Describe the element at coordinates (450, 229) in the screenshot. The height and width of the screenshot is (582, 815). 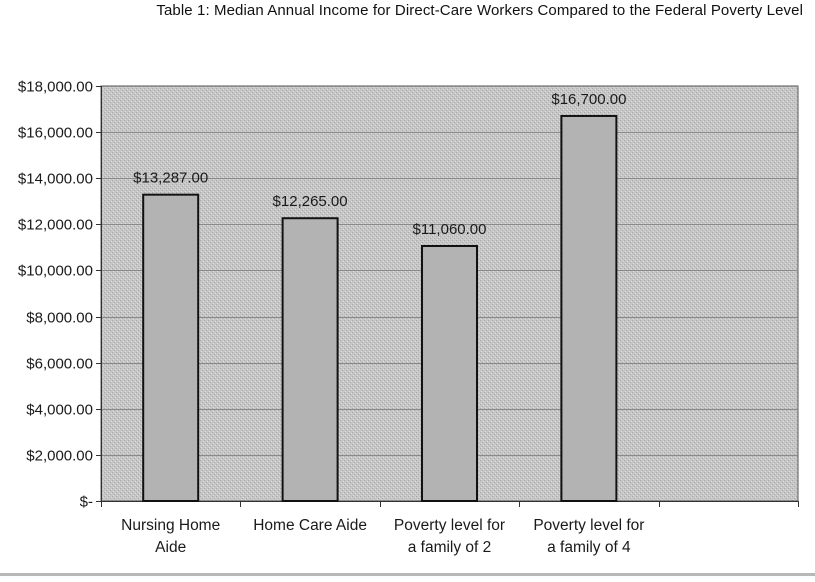
I see `data-label: $11,060.00` at that location.